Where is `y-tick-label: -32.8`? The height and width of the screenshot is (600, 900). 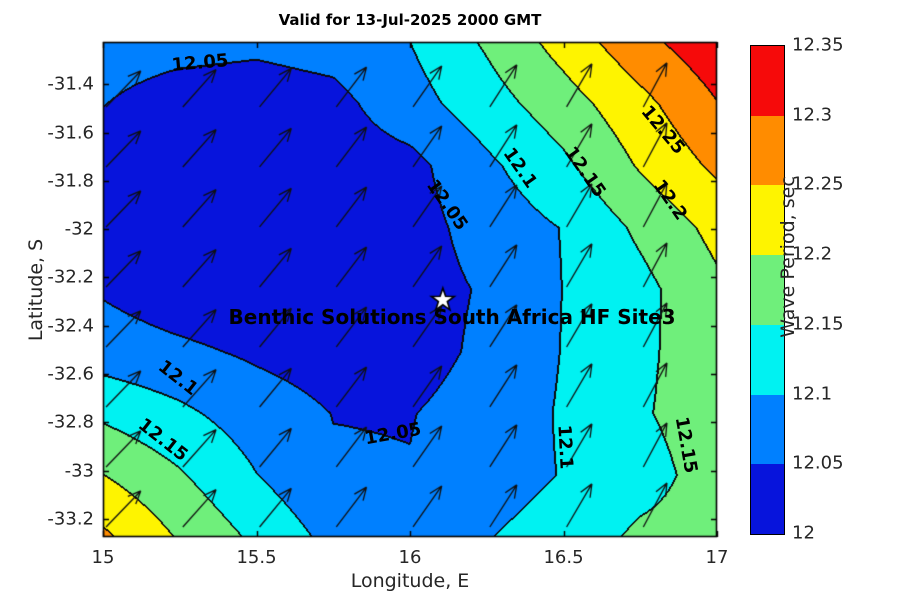
y-tick-label: -32.8 is located at coordinates (70, 422).